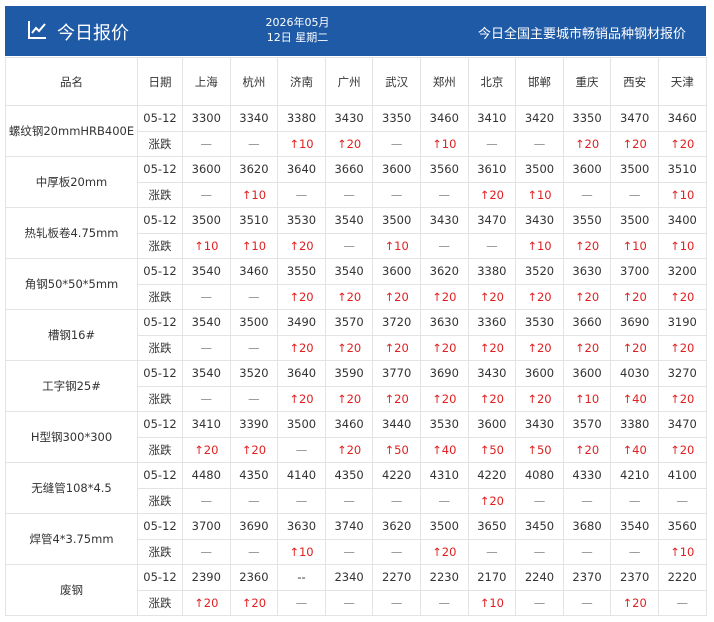 The image size is (714, 622). Describe the element at coordinates (682, 322) in the screenshot. I see `price-cell: 3190` at that location.